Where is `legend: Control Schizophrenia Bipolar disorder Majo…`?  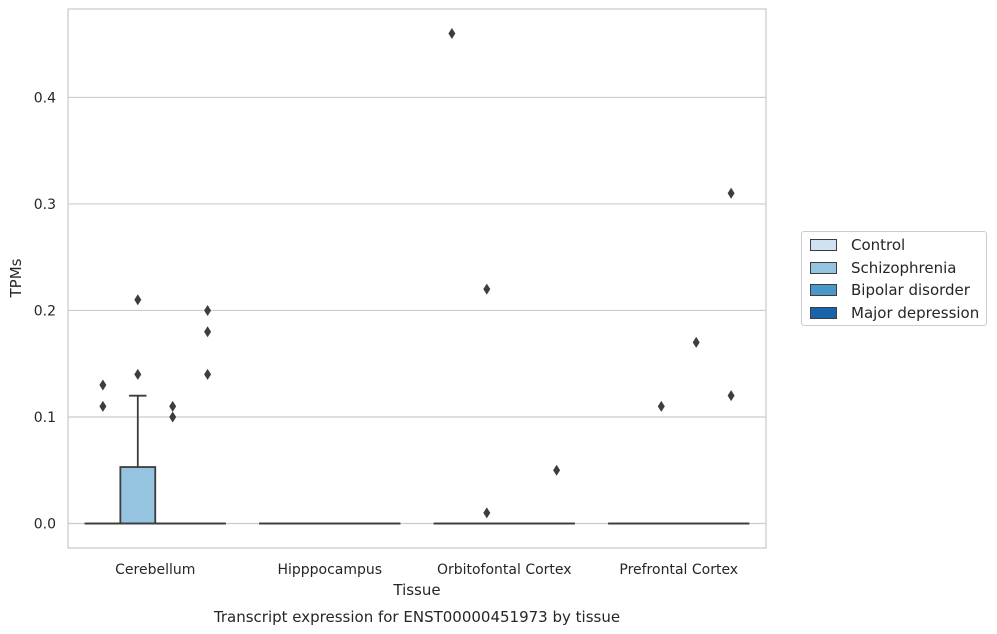 legend: Control Schizophrenia Bipolar disorder Majo… is located at coordinates (894, 278).